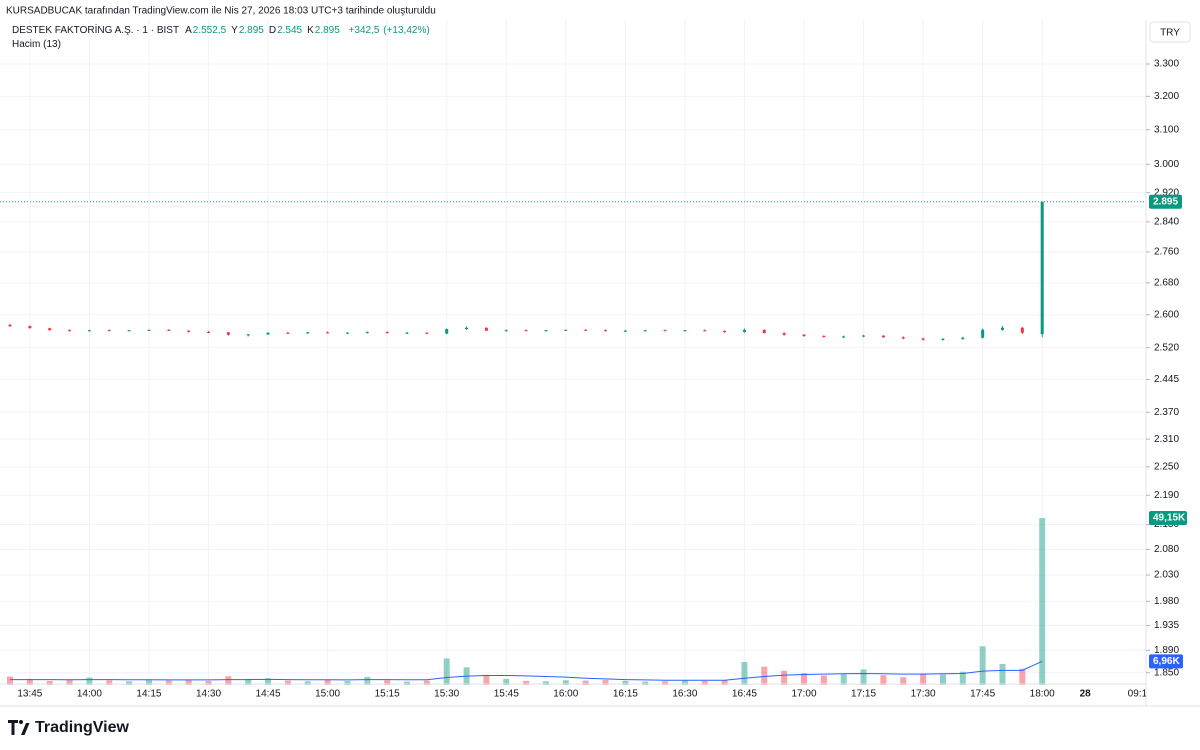 Image resolution: width=1200 pixels, height=750 pixels. Describe the element at coordinates (1166, 96) in the screenshot. I see `y-tick-label: 3.200` at that location.